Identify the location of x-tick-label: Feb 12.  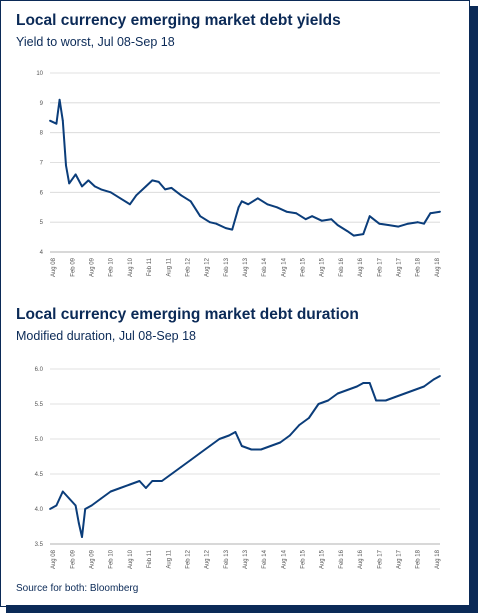
(188, 266).